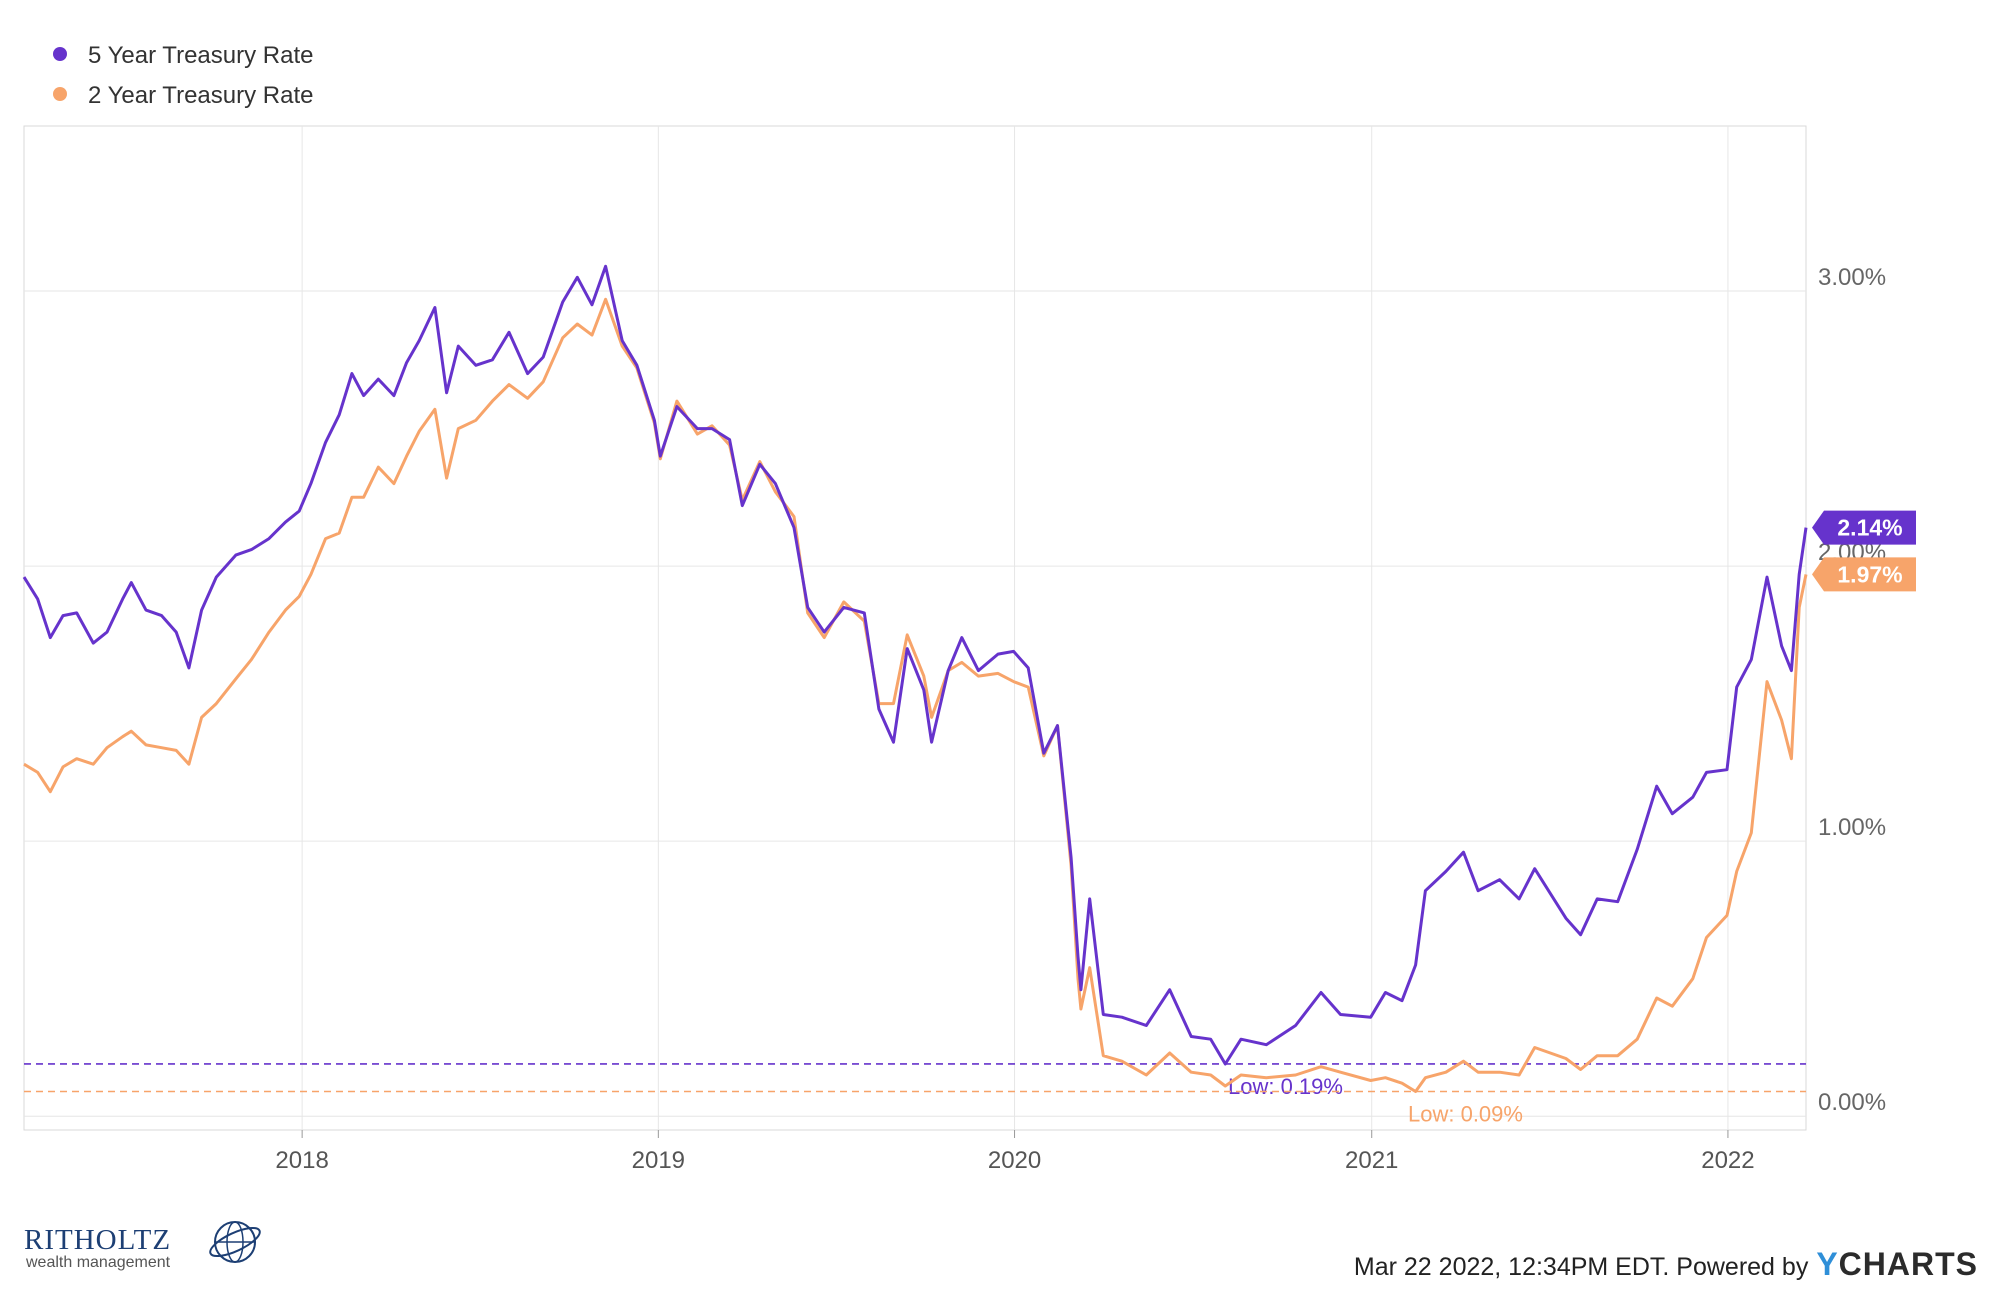  Describe the element at coordinates (1581, 1267) in the screenshot. I see `timestamp-text: Mar 22 2022, 12:34PM EDT. Powered by` at that location.